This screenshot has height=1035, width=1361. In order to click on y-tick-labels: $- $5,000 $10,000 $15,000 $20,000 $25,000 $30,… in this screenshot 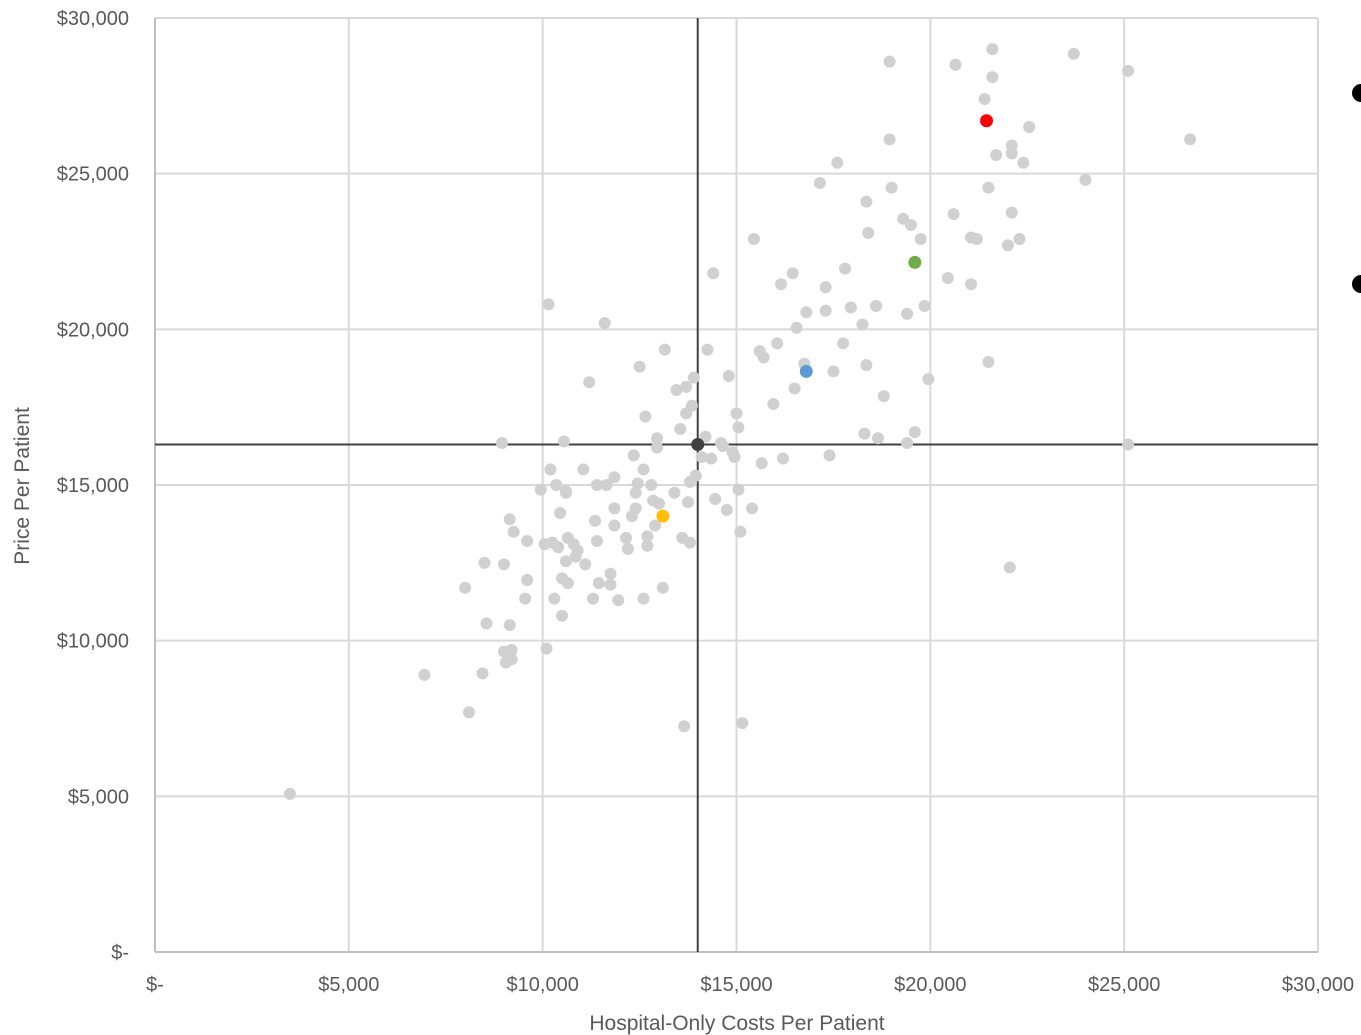, I will do `click(93, 486)`.